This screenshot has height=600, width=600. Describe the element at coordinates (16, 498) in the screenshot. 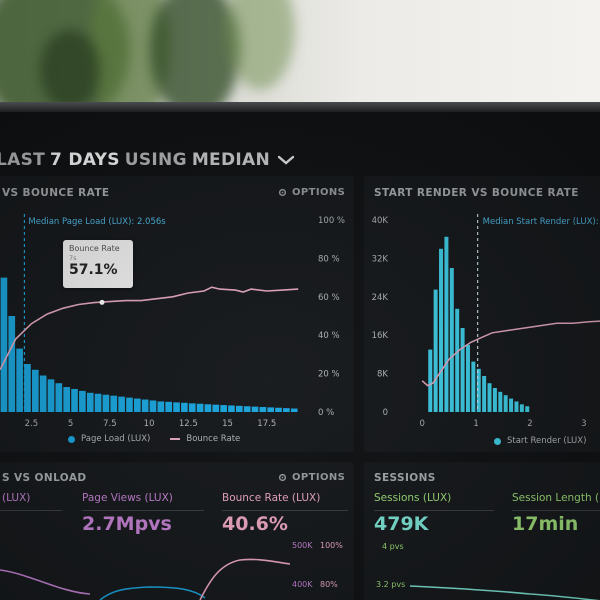

I see `metric-label: (LUX)` at that location.